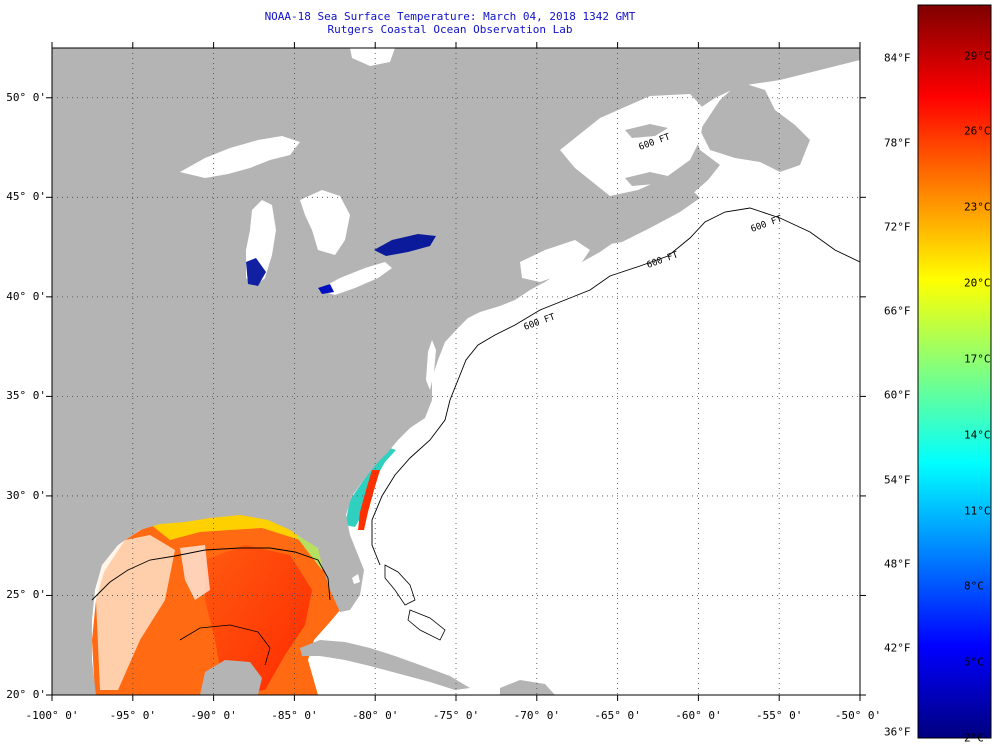 This screenshot has width=1000, height=754. I want to click on colorbar-fahrenheit-label: 60°F, so click(897, 395).